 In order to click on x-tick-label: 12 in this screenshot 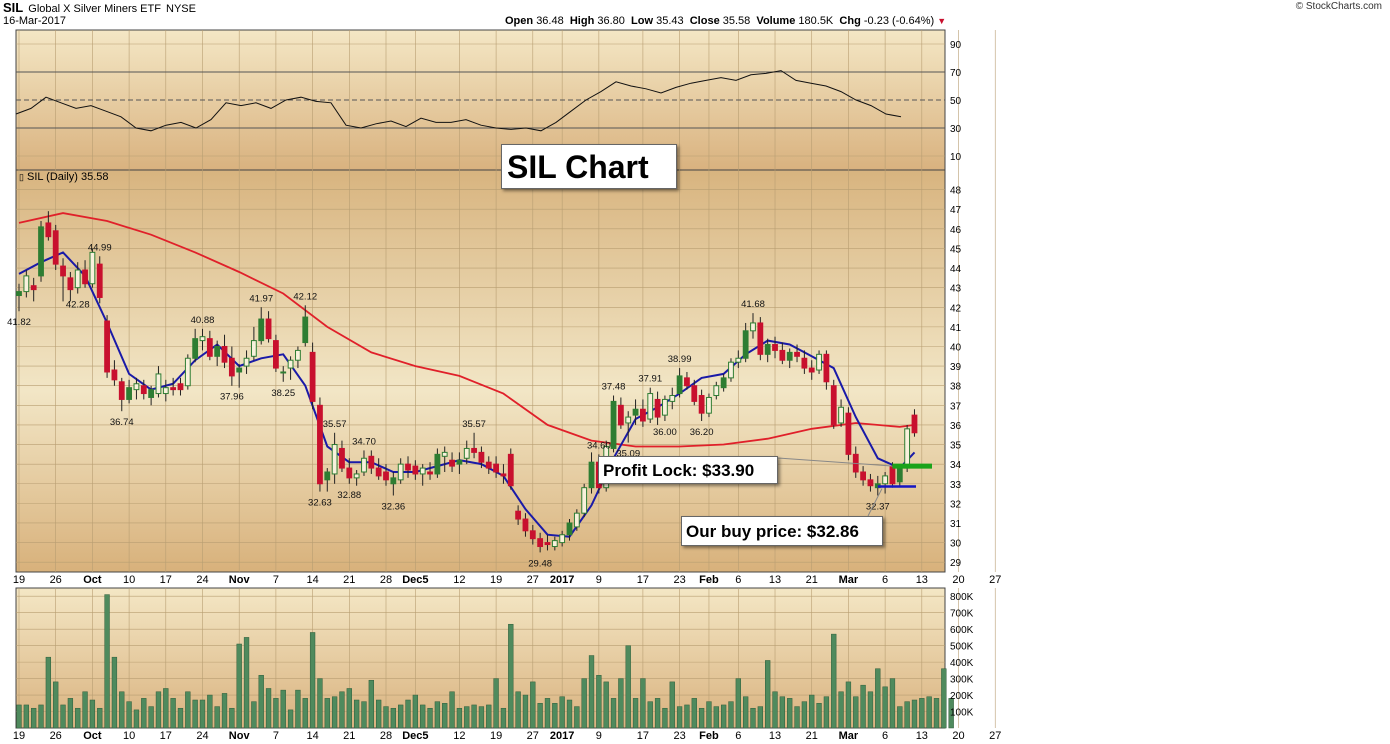, I will do `click(459, 580)`.